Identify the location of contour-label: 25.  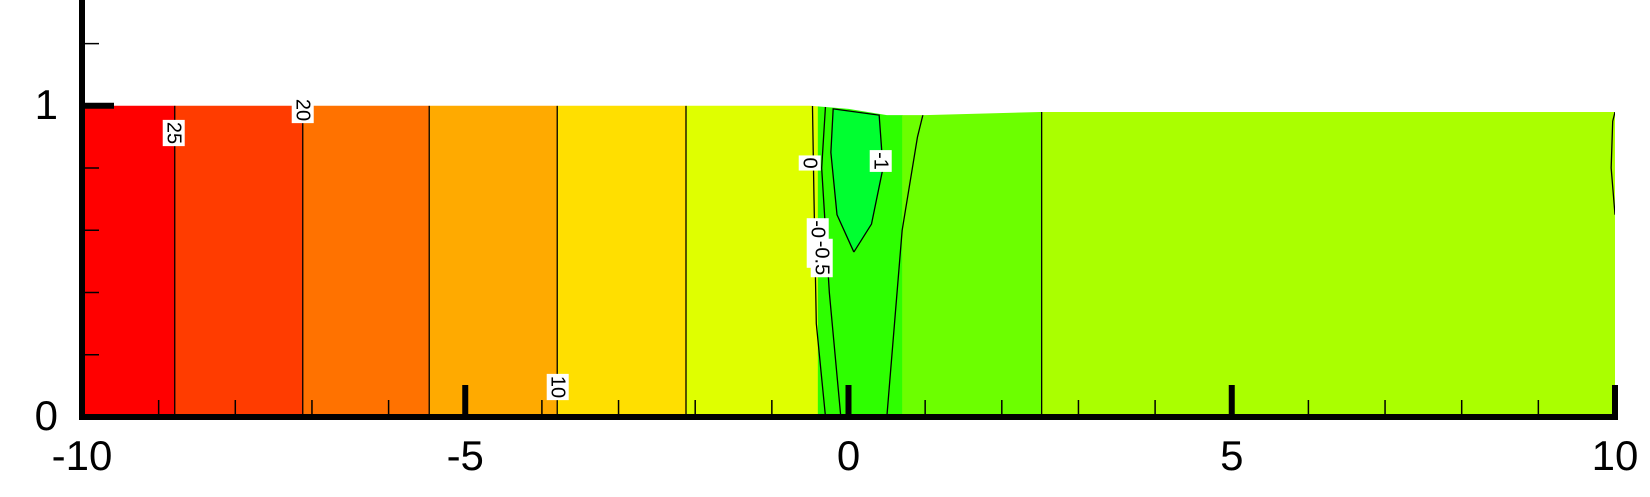
(174, 133).